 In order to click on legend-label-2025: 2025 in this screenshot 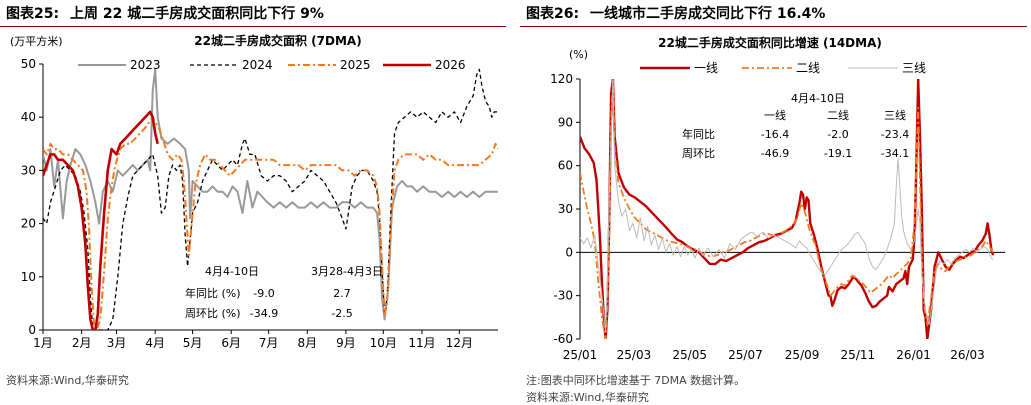, I will do `click(355, 65)`.